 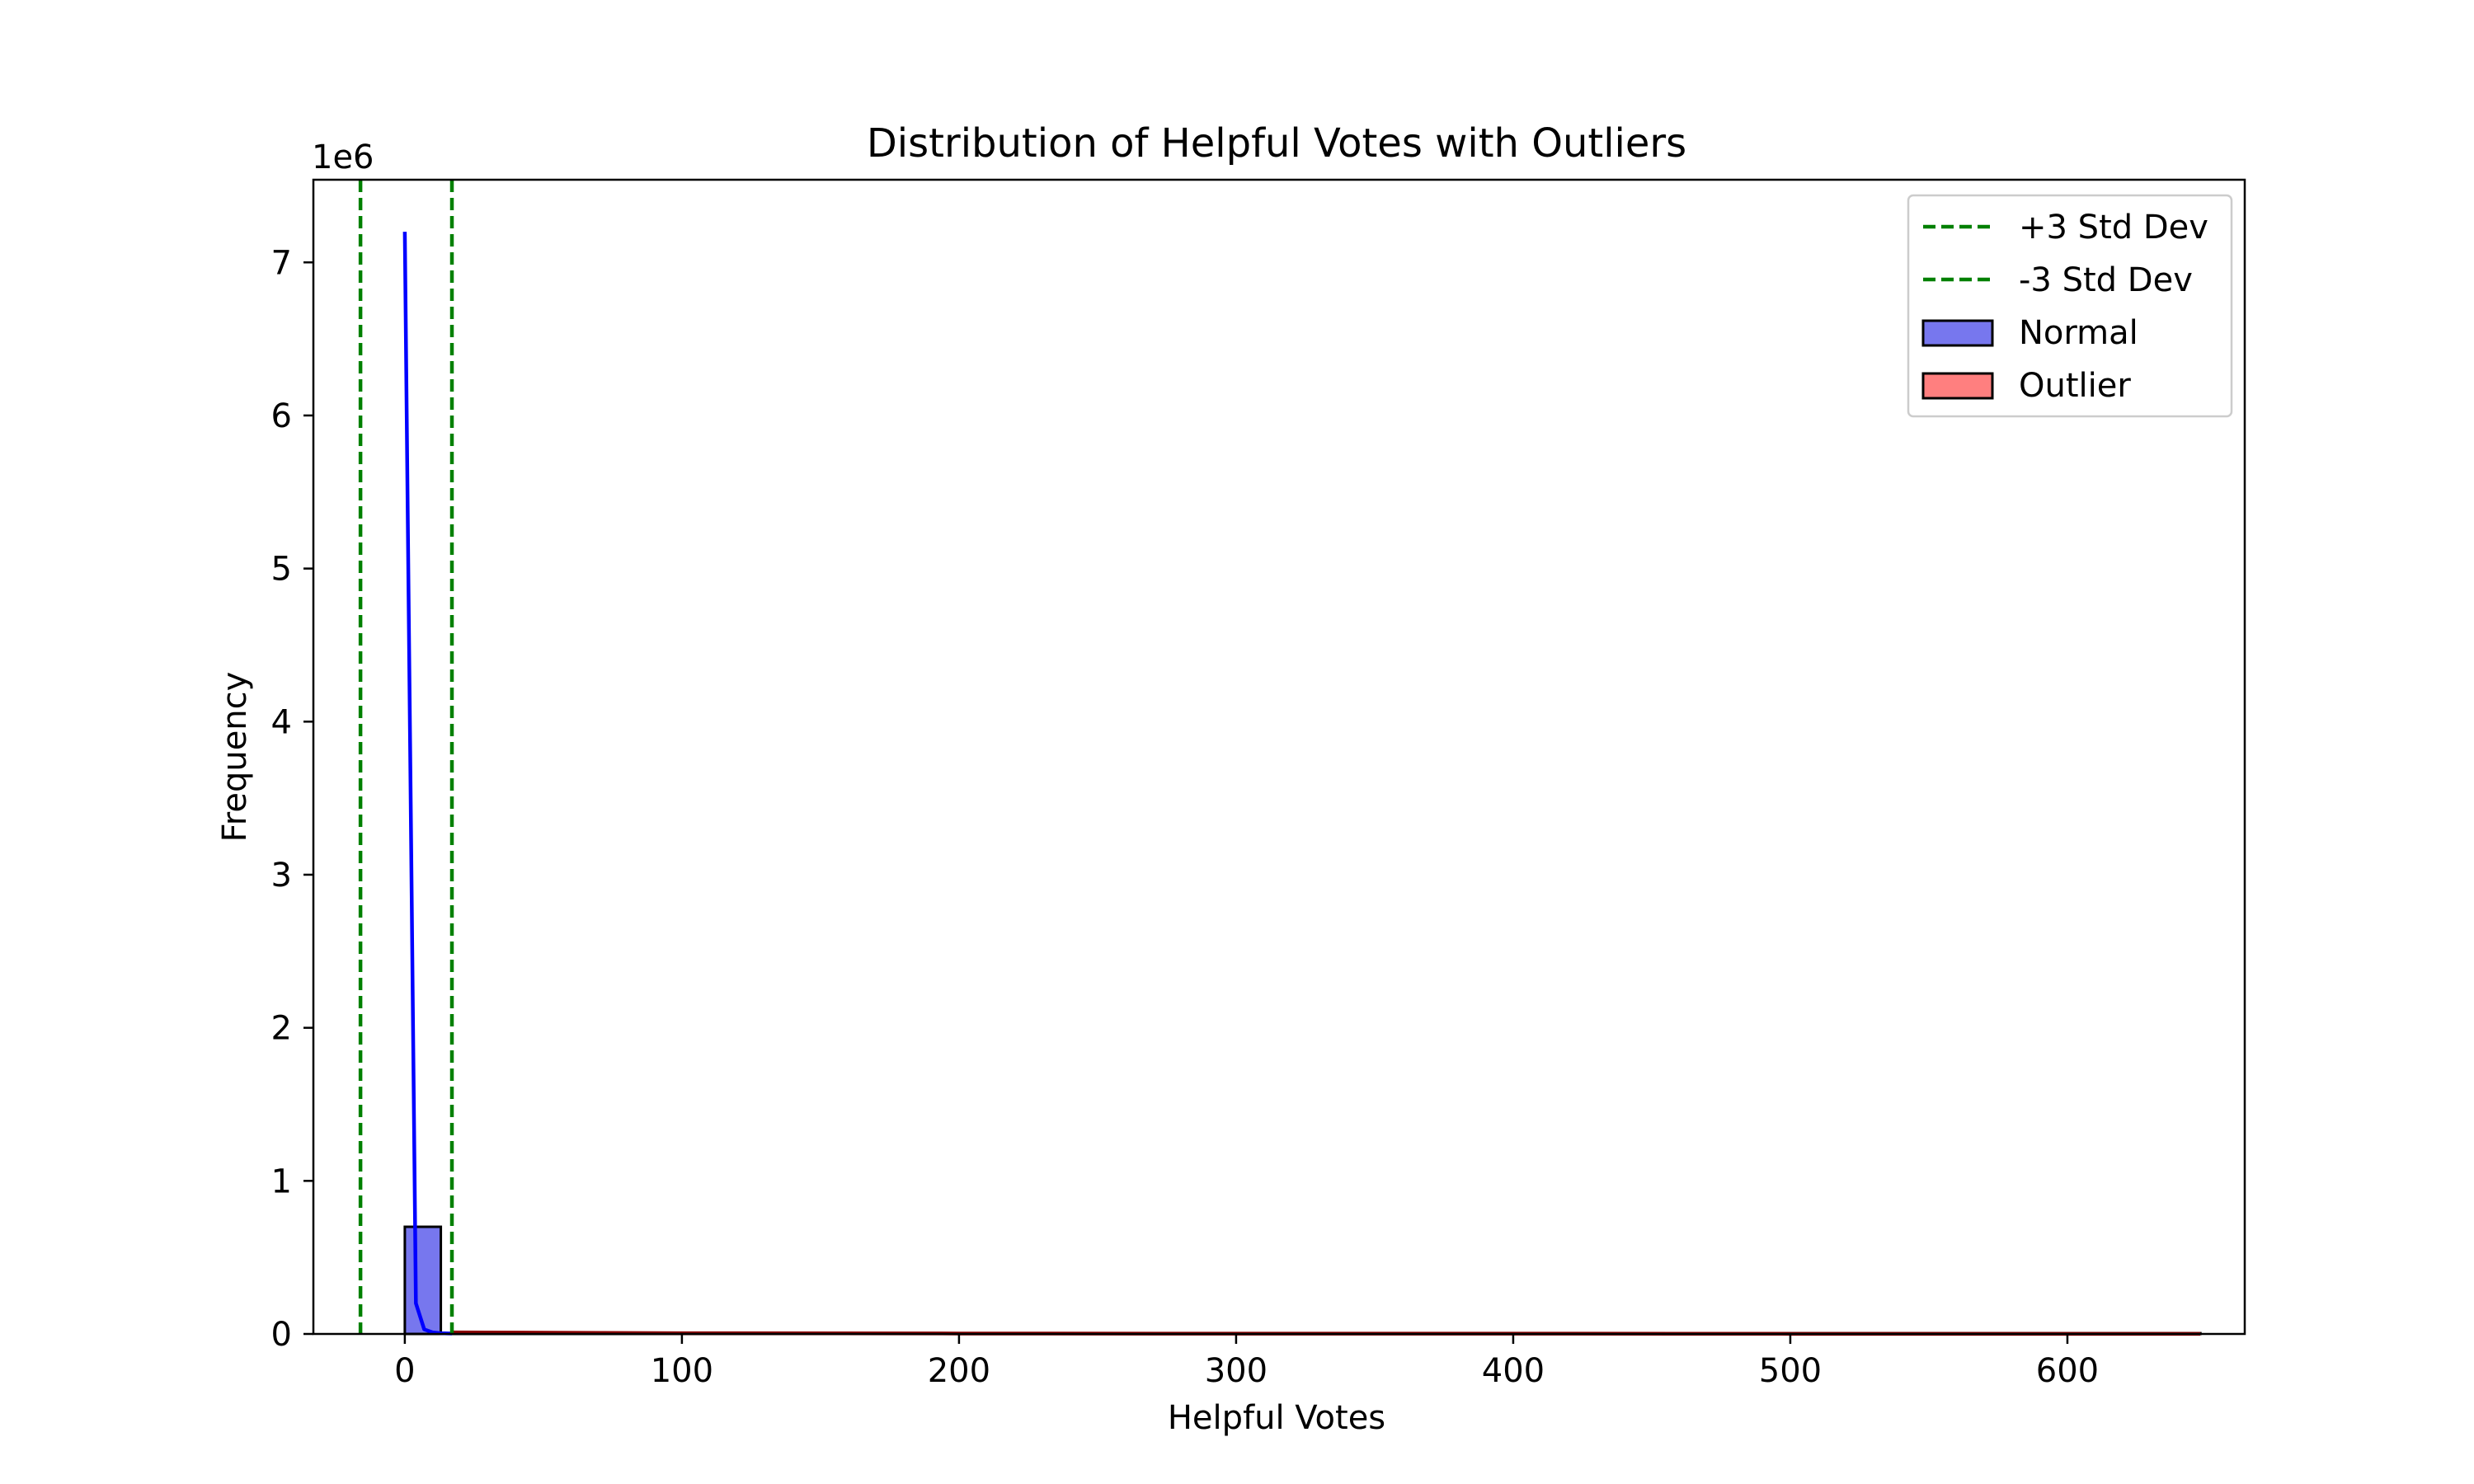 I want to click on y-tick-label-3: 3, so click(x=281, y=876).